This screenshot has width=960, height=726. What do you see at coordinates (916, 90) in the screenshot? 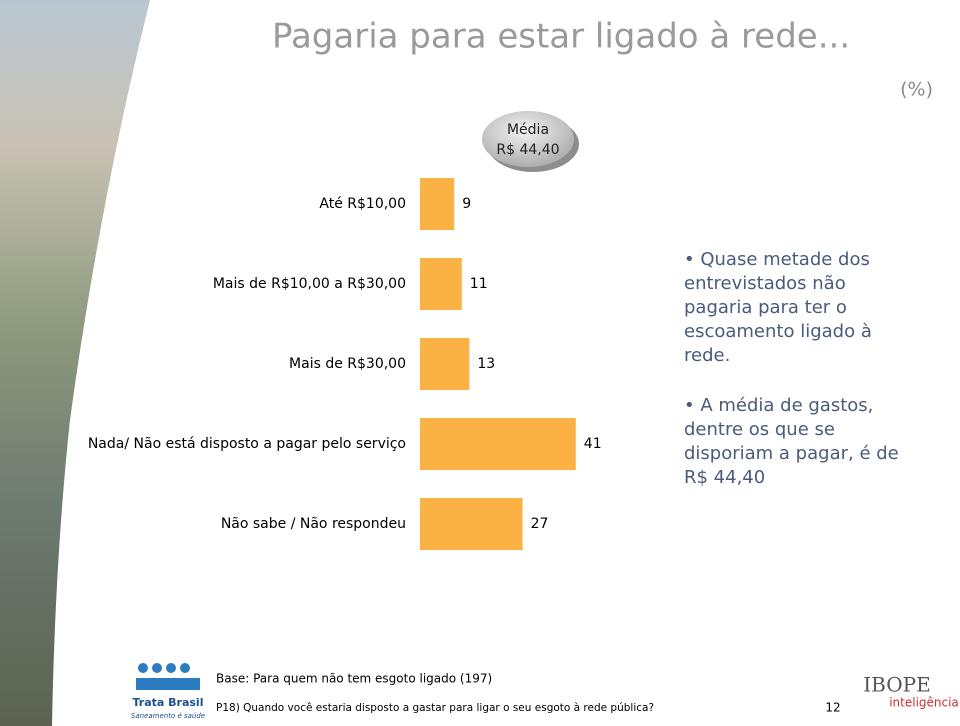
I see `unit-label: (%)` at bounding box center [916, 90].